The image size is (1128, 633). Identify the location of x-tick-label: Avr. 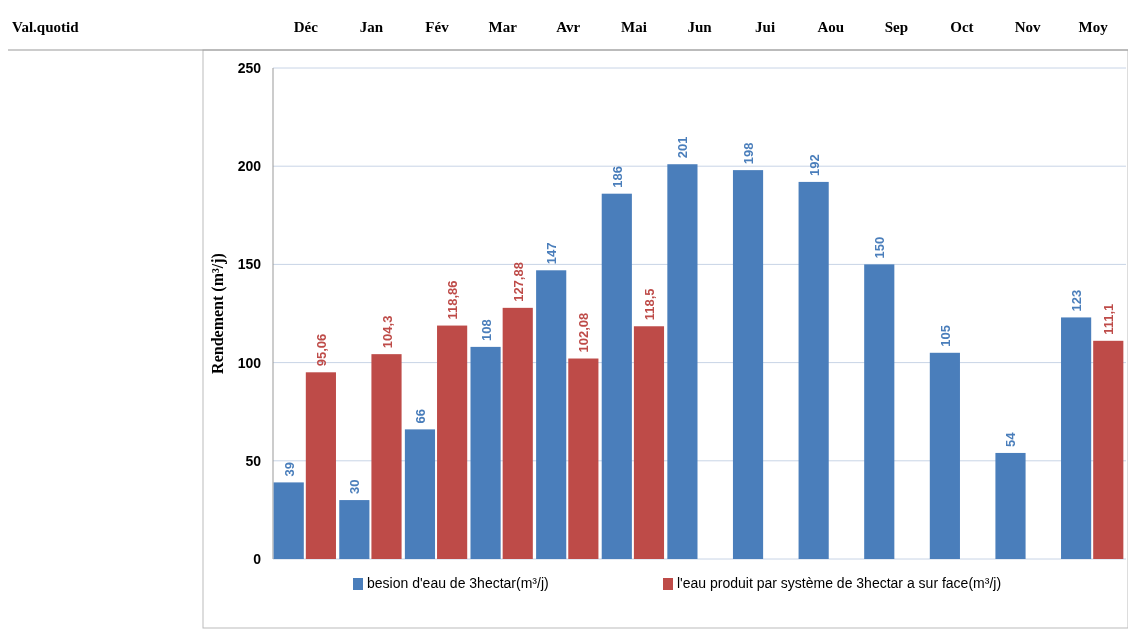
(568, 27).